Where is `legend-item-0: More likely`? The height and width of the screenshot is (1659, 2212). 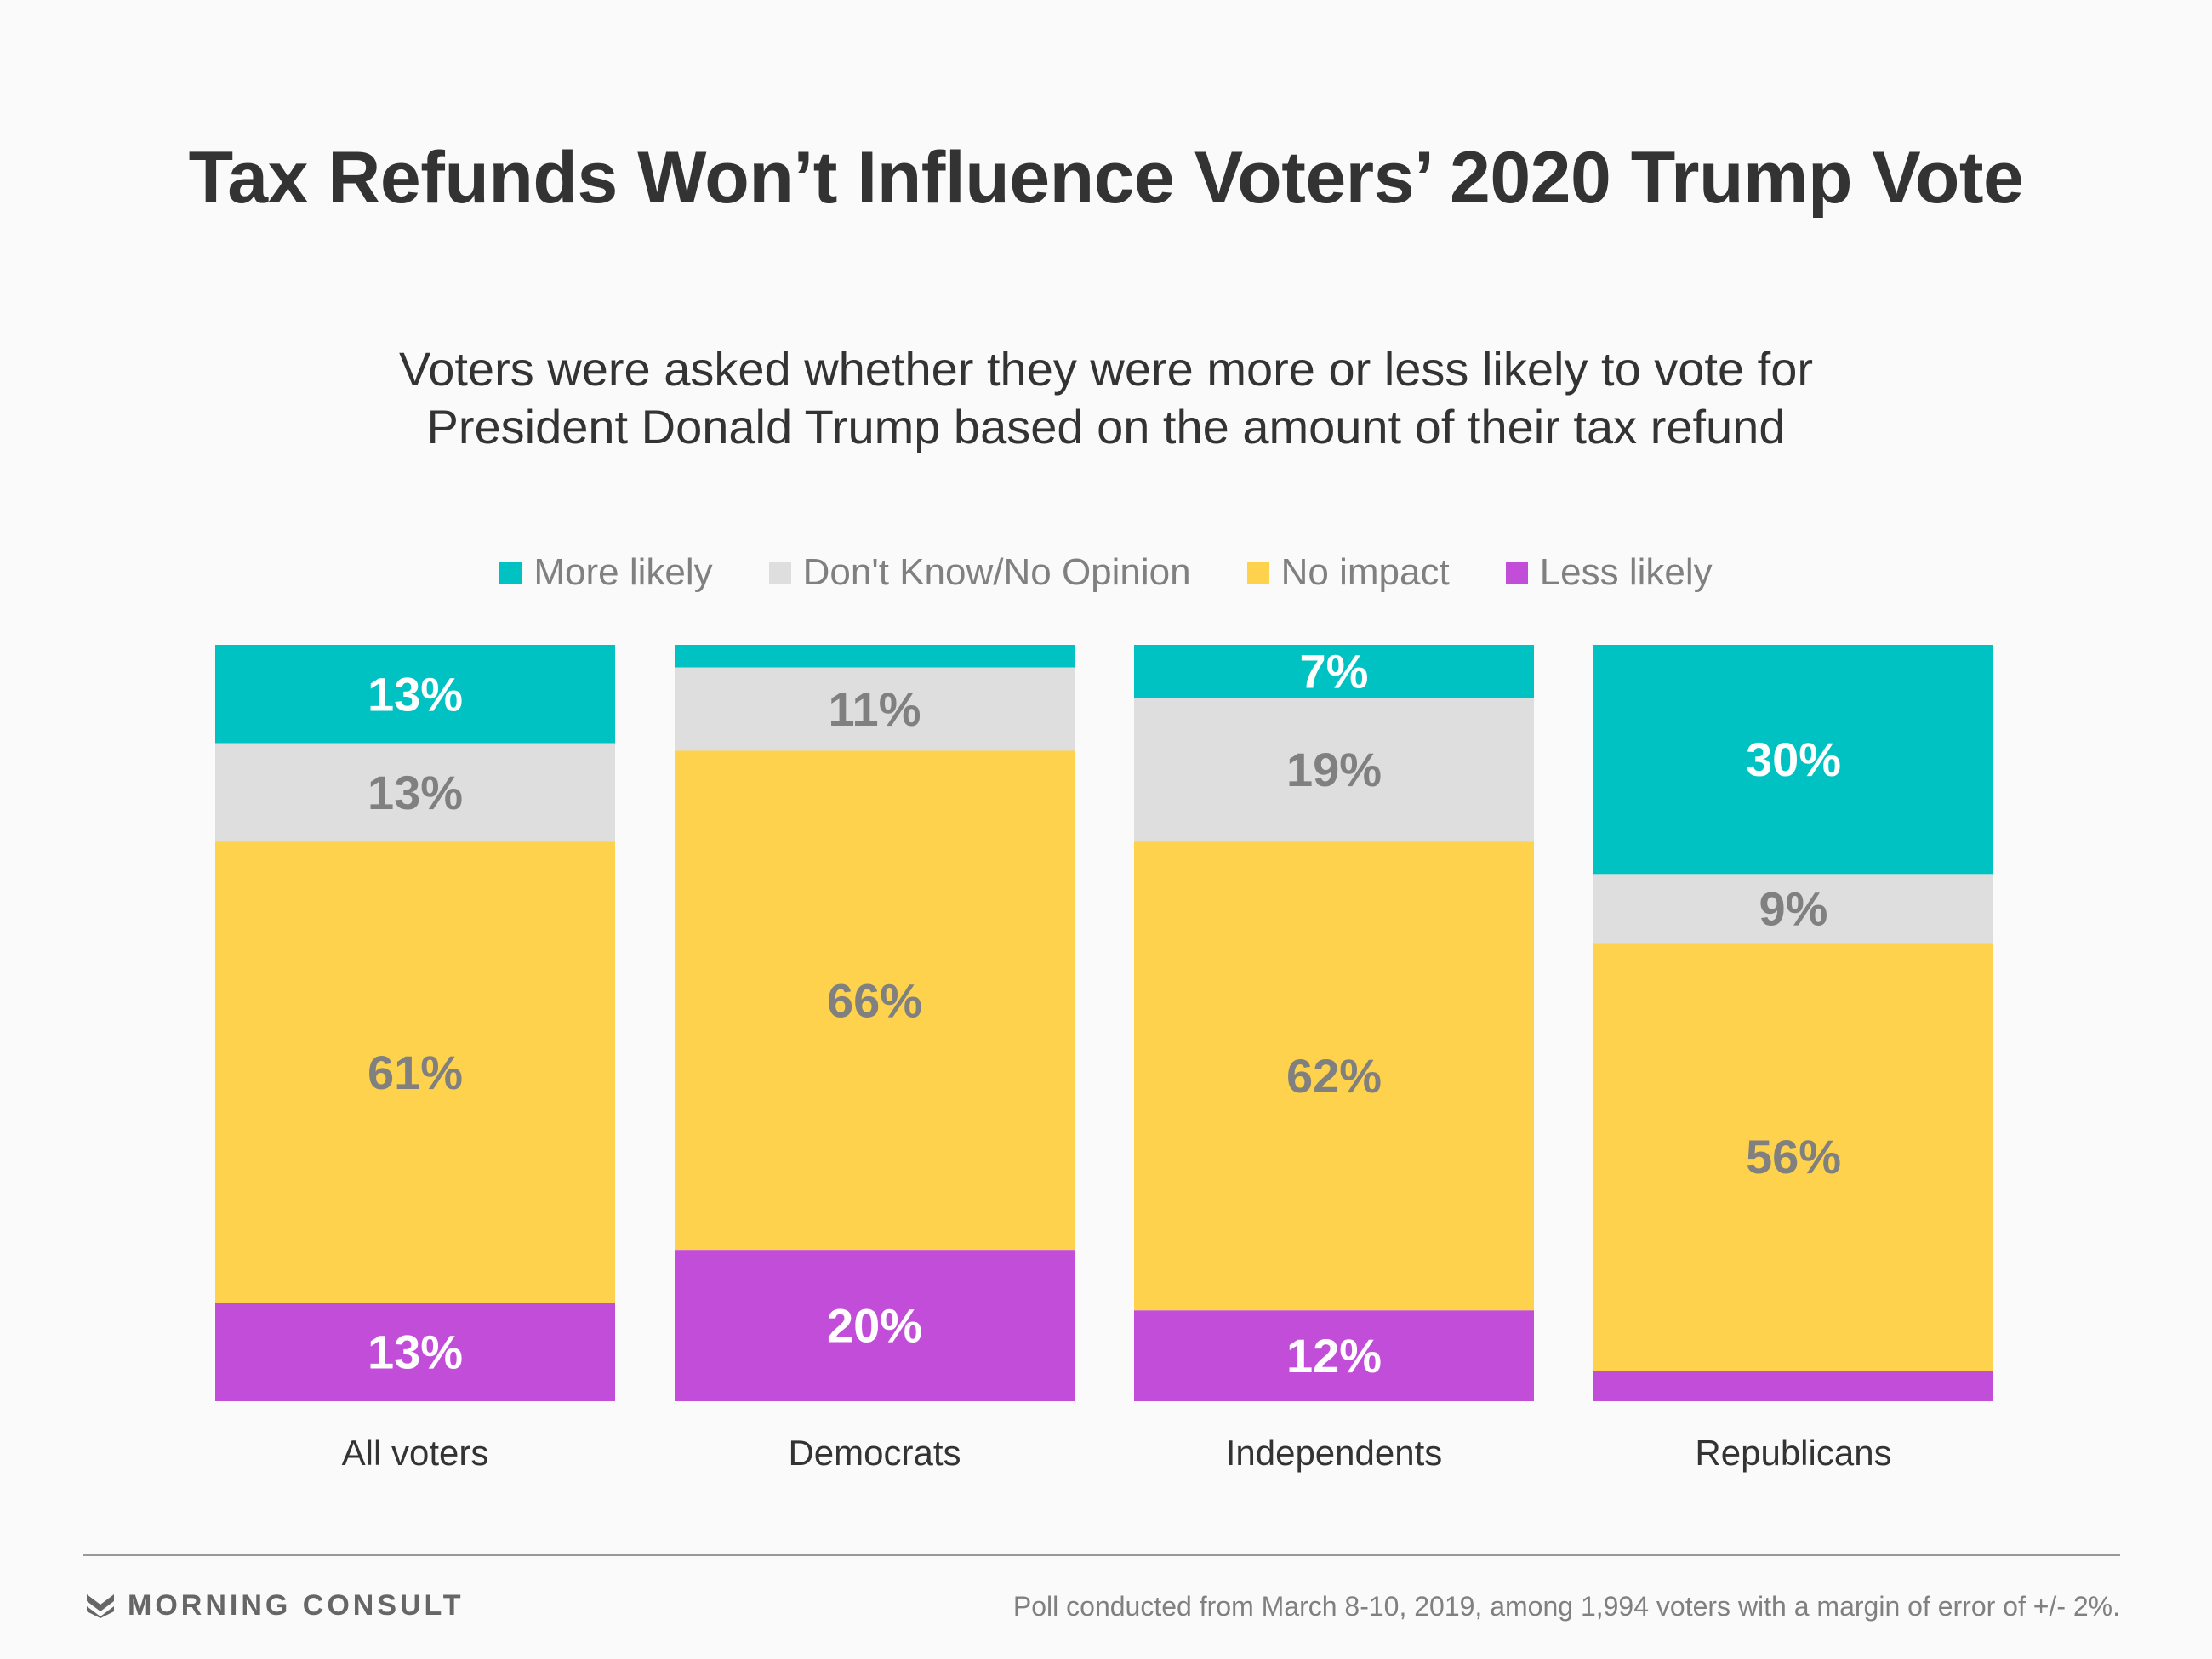 legend-item-0: More likely is located at coordinates (606, 572).